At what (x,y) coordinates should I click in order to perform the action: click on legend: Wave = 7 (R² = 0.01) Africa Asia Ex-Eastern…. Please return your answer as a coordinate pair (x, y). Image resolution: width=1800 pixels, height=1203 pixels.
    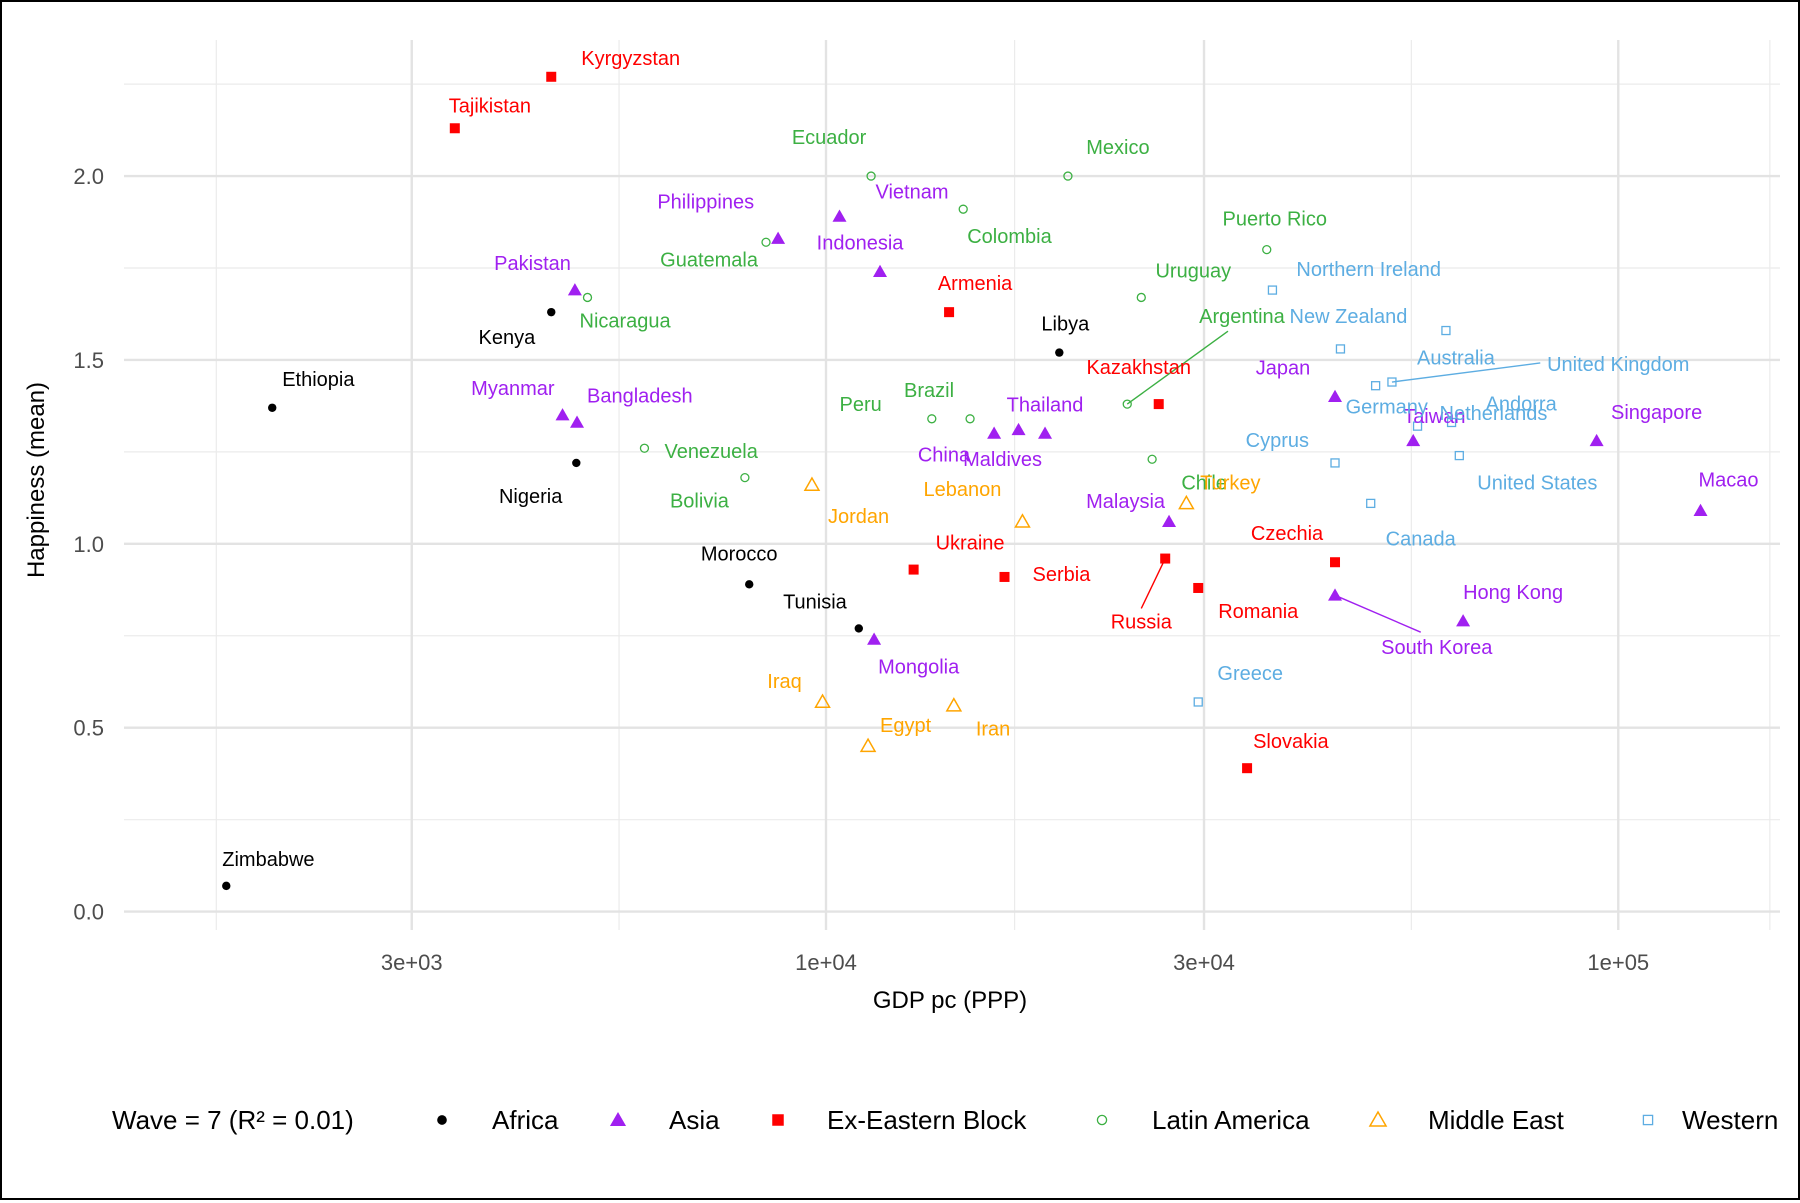
    Looking at the image, I should click on (945, 1120).